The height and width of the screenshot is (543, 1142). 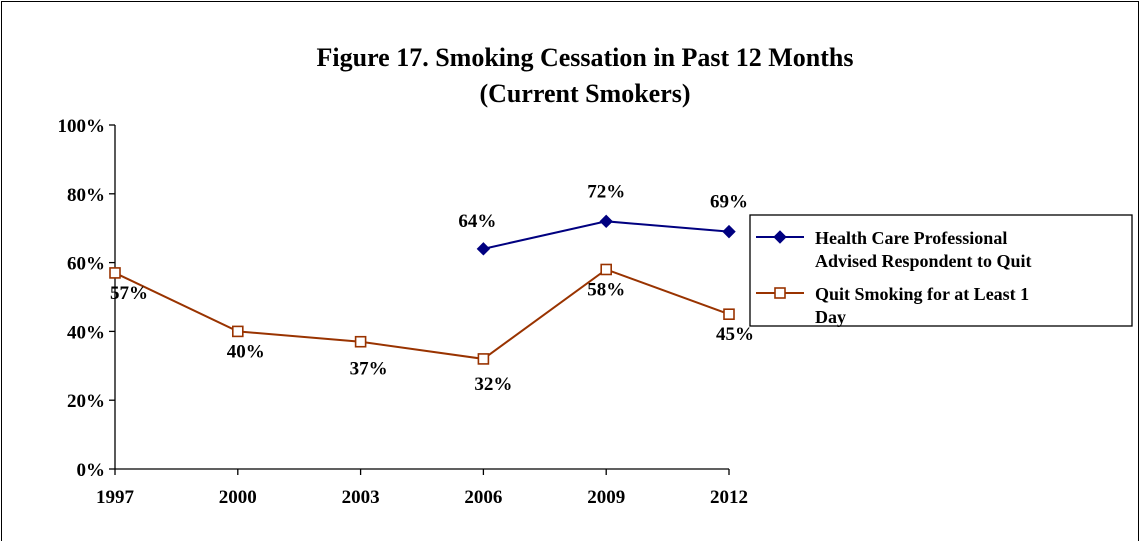 What do you see at coordinates (892, 305) in the screenshot?
I see `legend-entry-2: Quit Smoking for at Least 1 Day` at bounding box center [892, 305].